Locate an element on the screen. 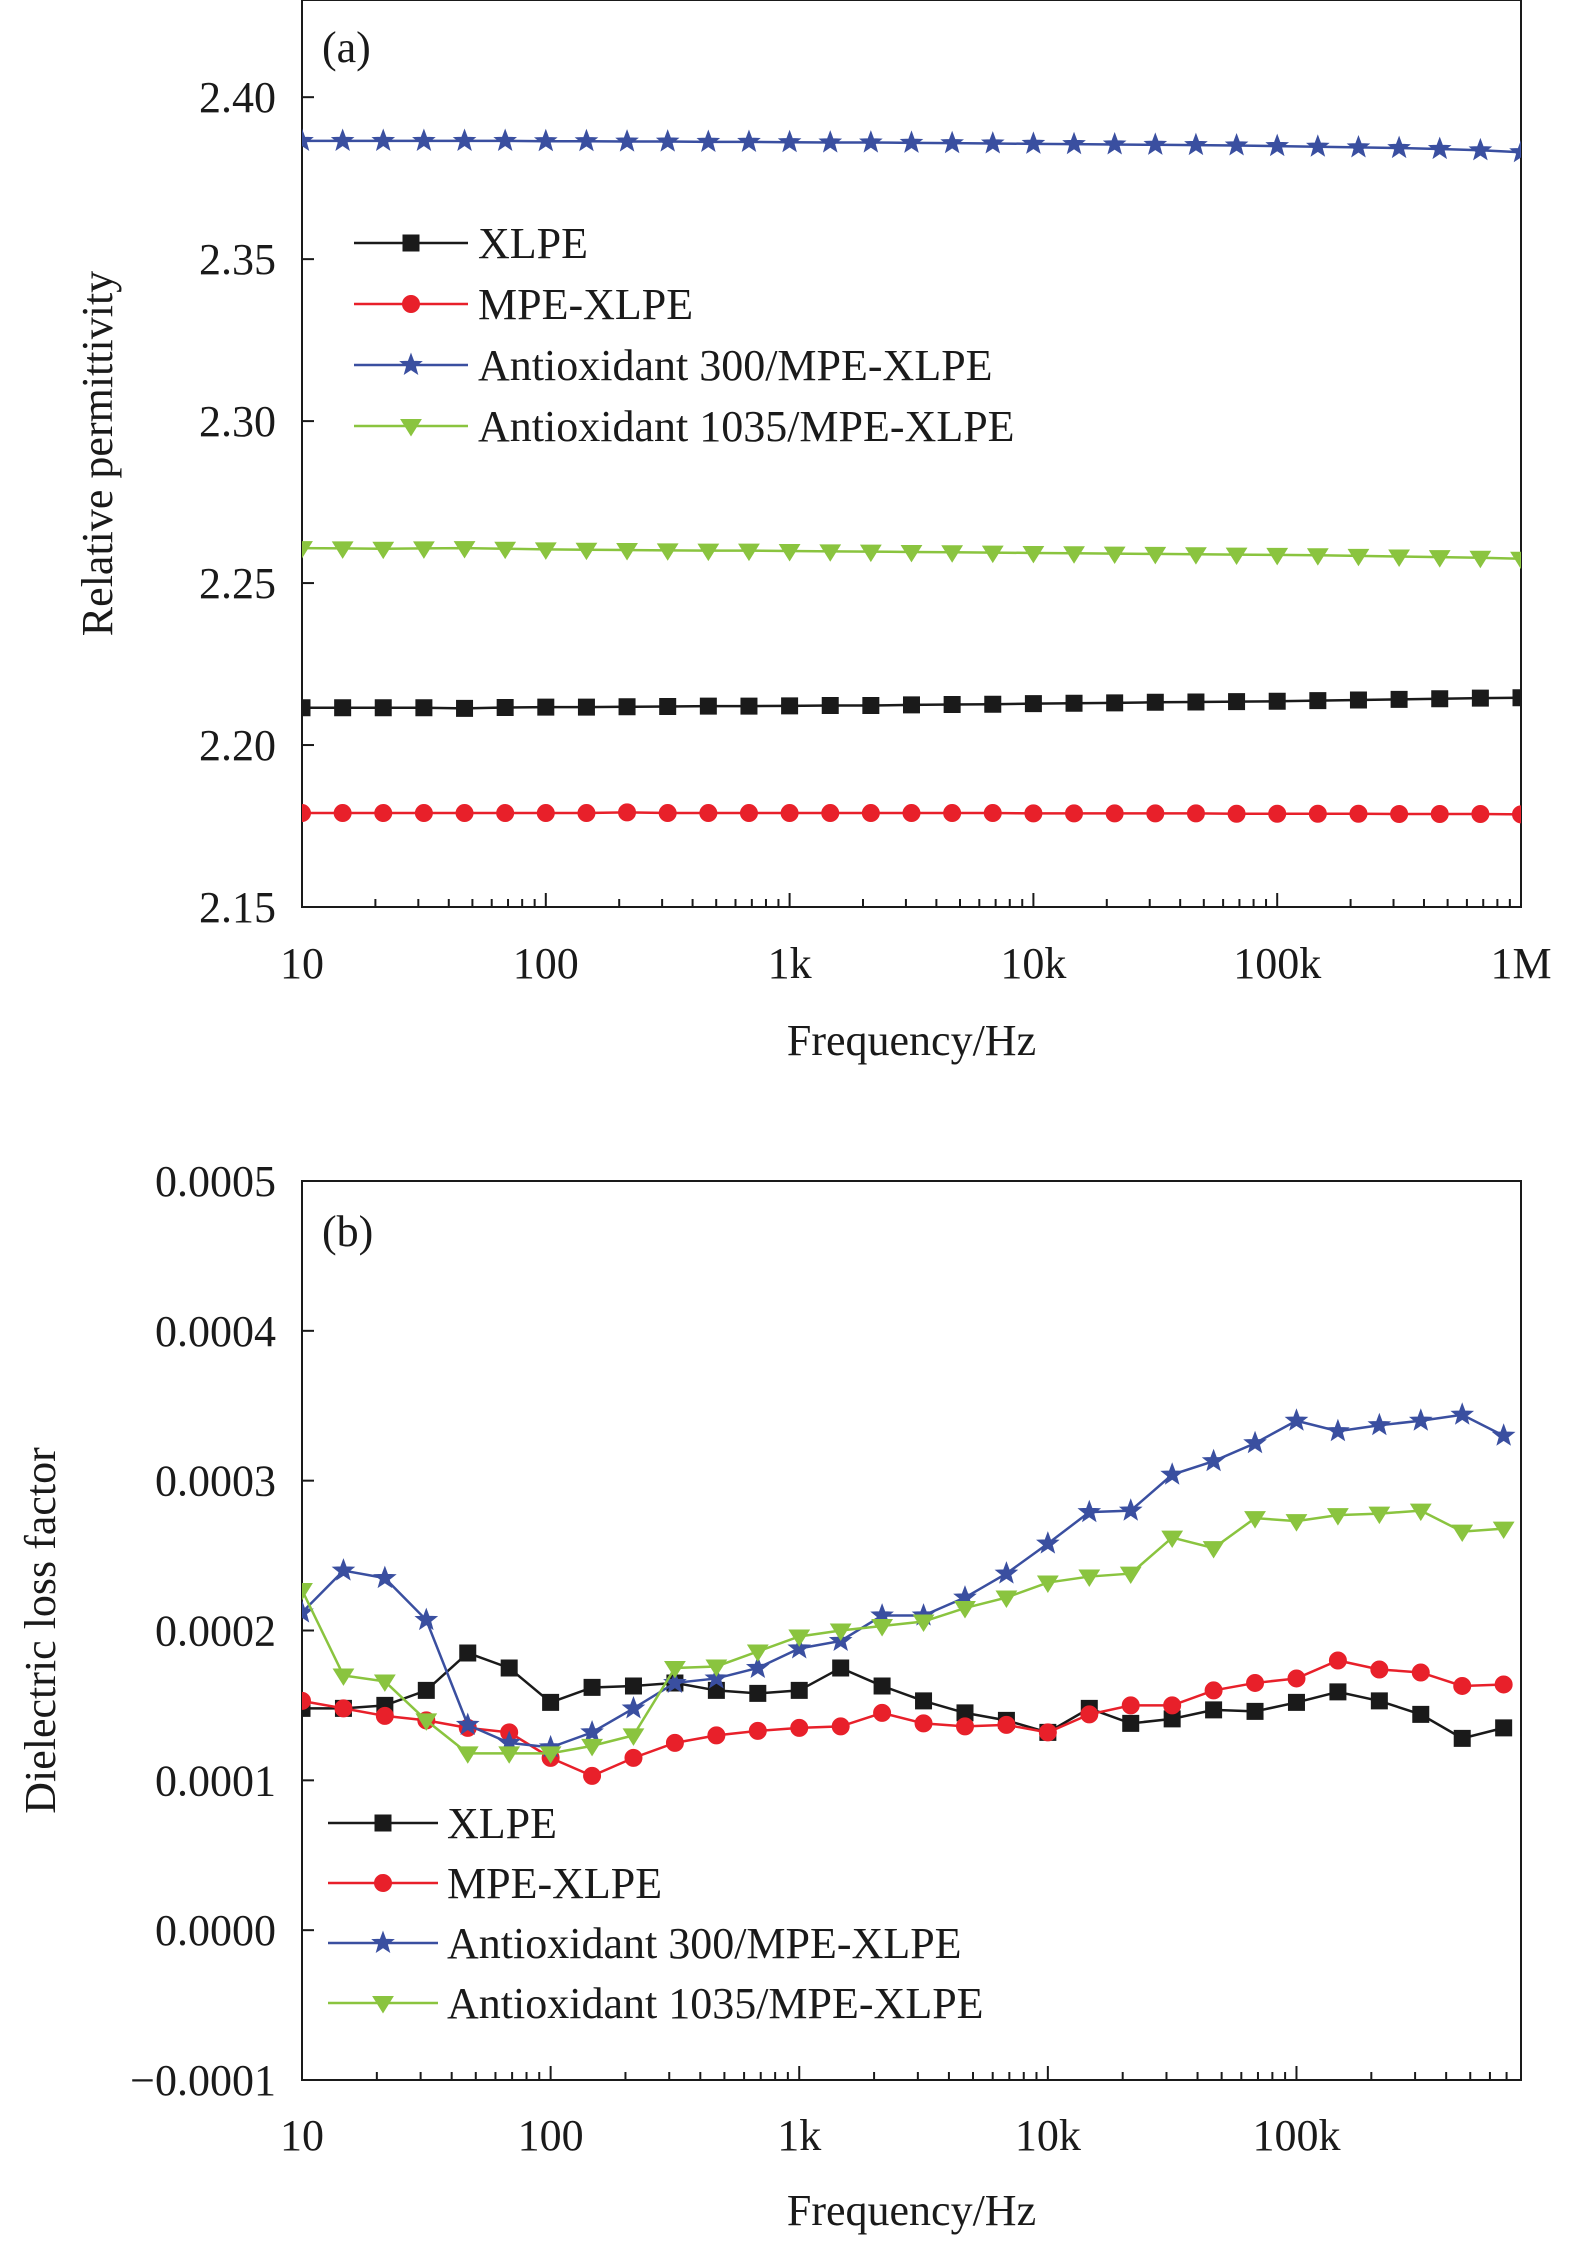  y-tick-label: 0.0004 is located at coordinates (215, 1331).